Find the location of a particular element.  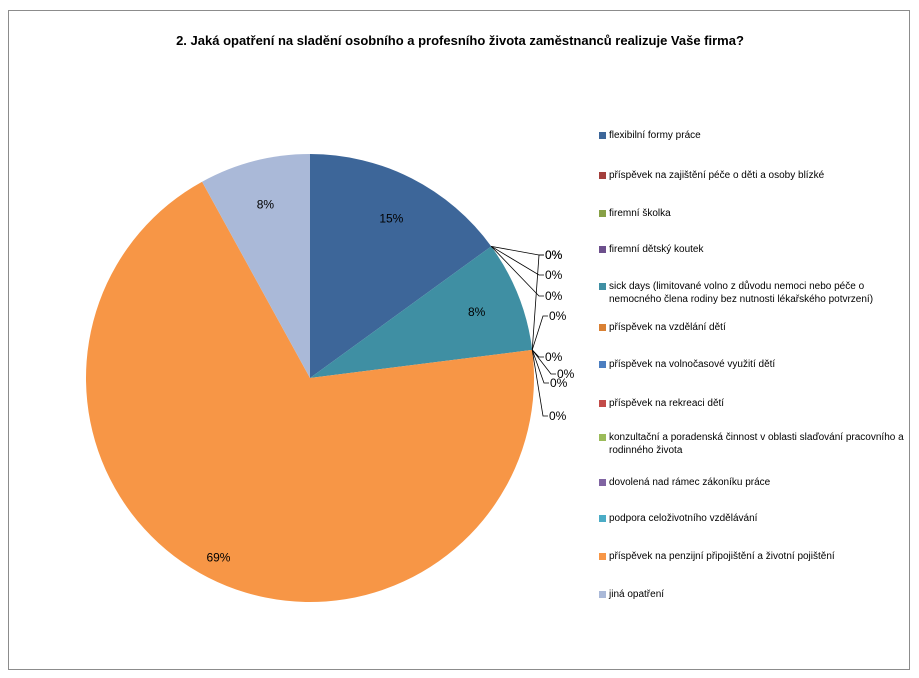

legend-label: flexibilní formy práce is located at coordinates (655, 135).